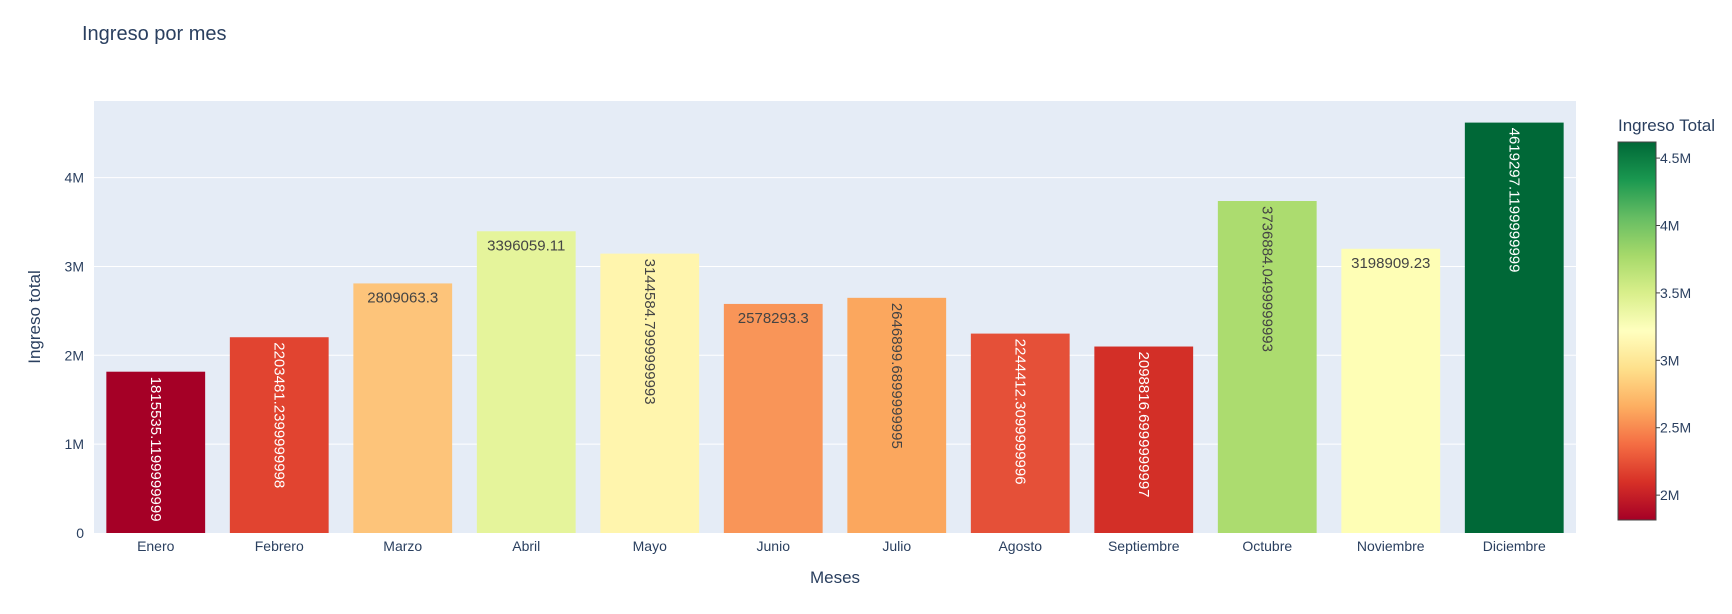  What do you see at coordinates (896, 546) in the screenshot?
I see `x-tick-label: Julio` at bounding box center [896, 546].